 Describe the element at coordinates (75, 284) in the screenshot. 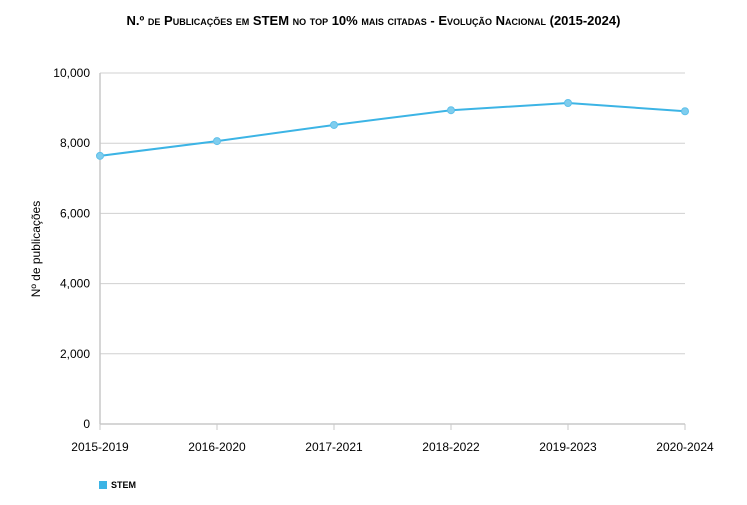

I see `y-tick-label: 4,000` at that location.